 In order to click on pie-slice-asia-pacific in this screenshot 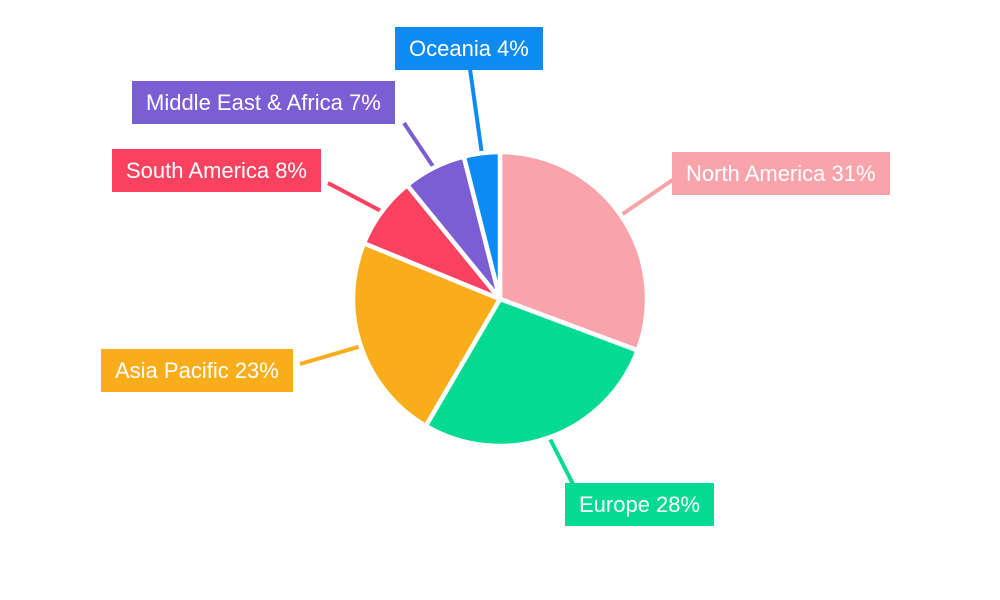, I will do `click(426, 335)`.